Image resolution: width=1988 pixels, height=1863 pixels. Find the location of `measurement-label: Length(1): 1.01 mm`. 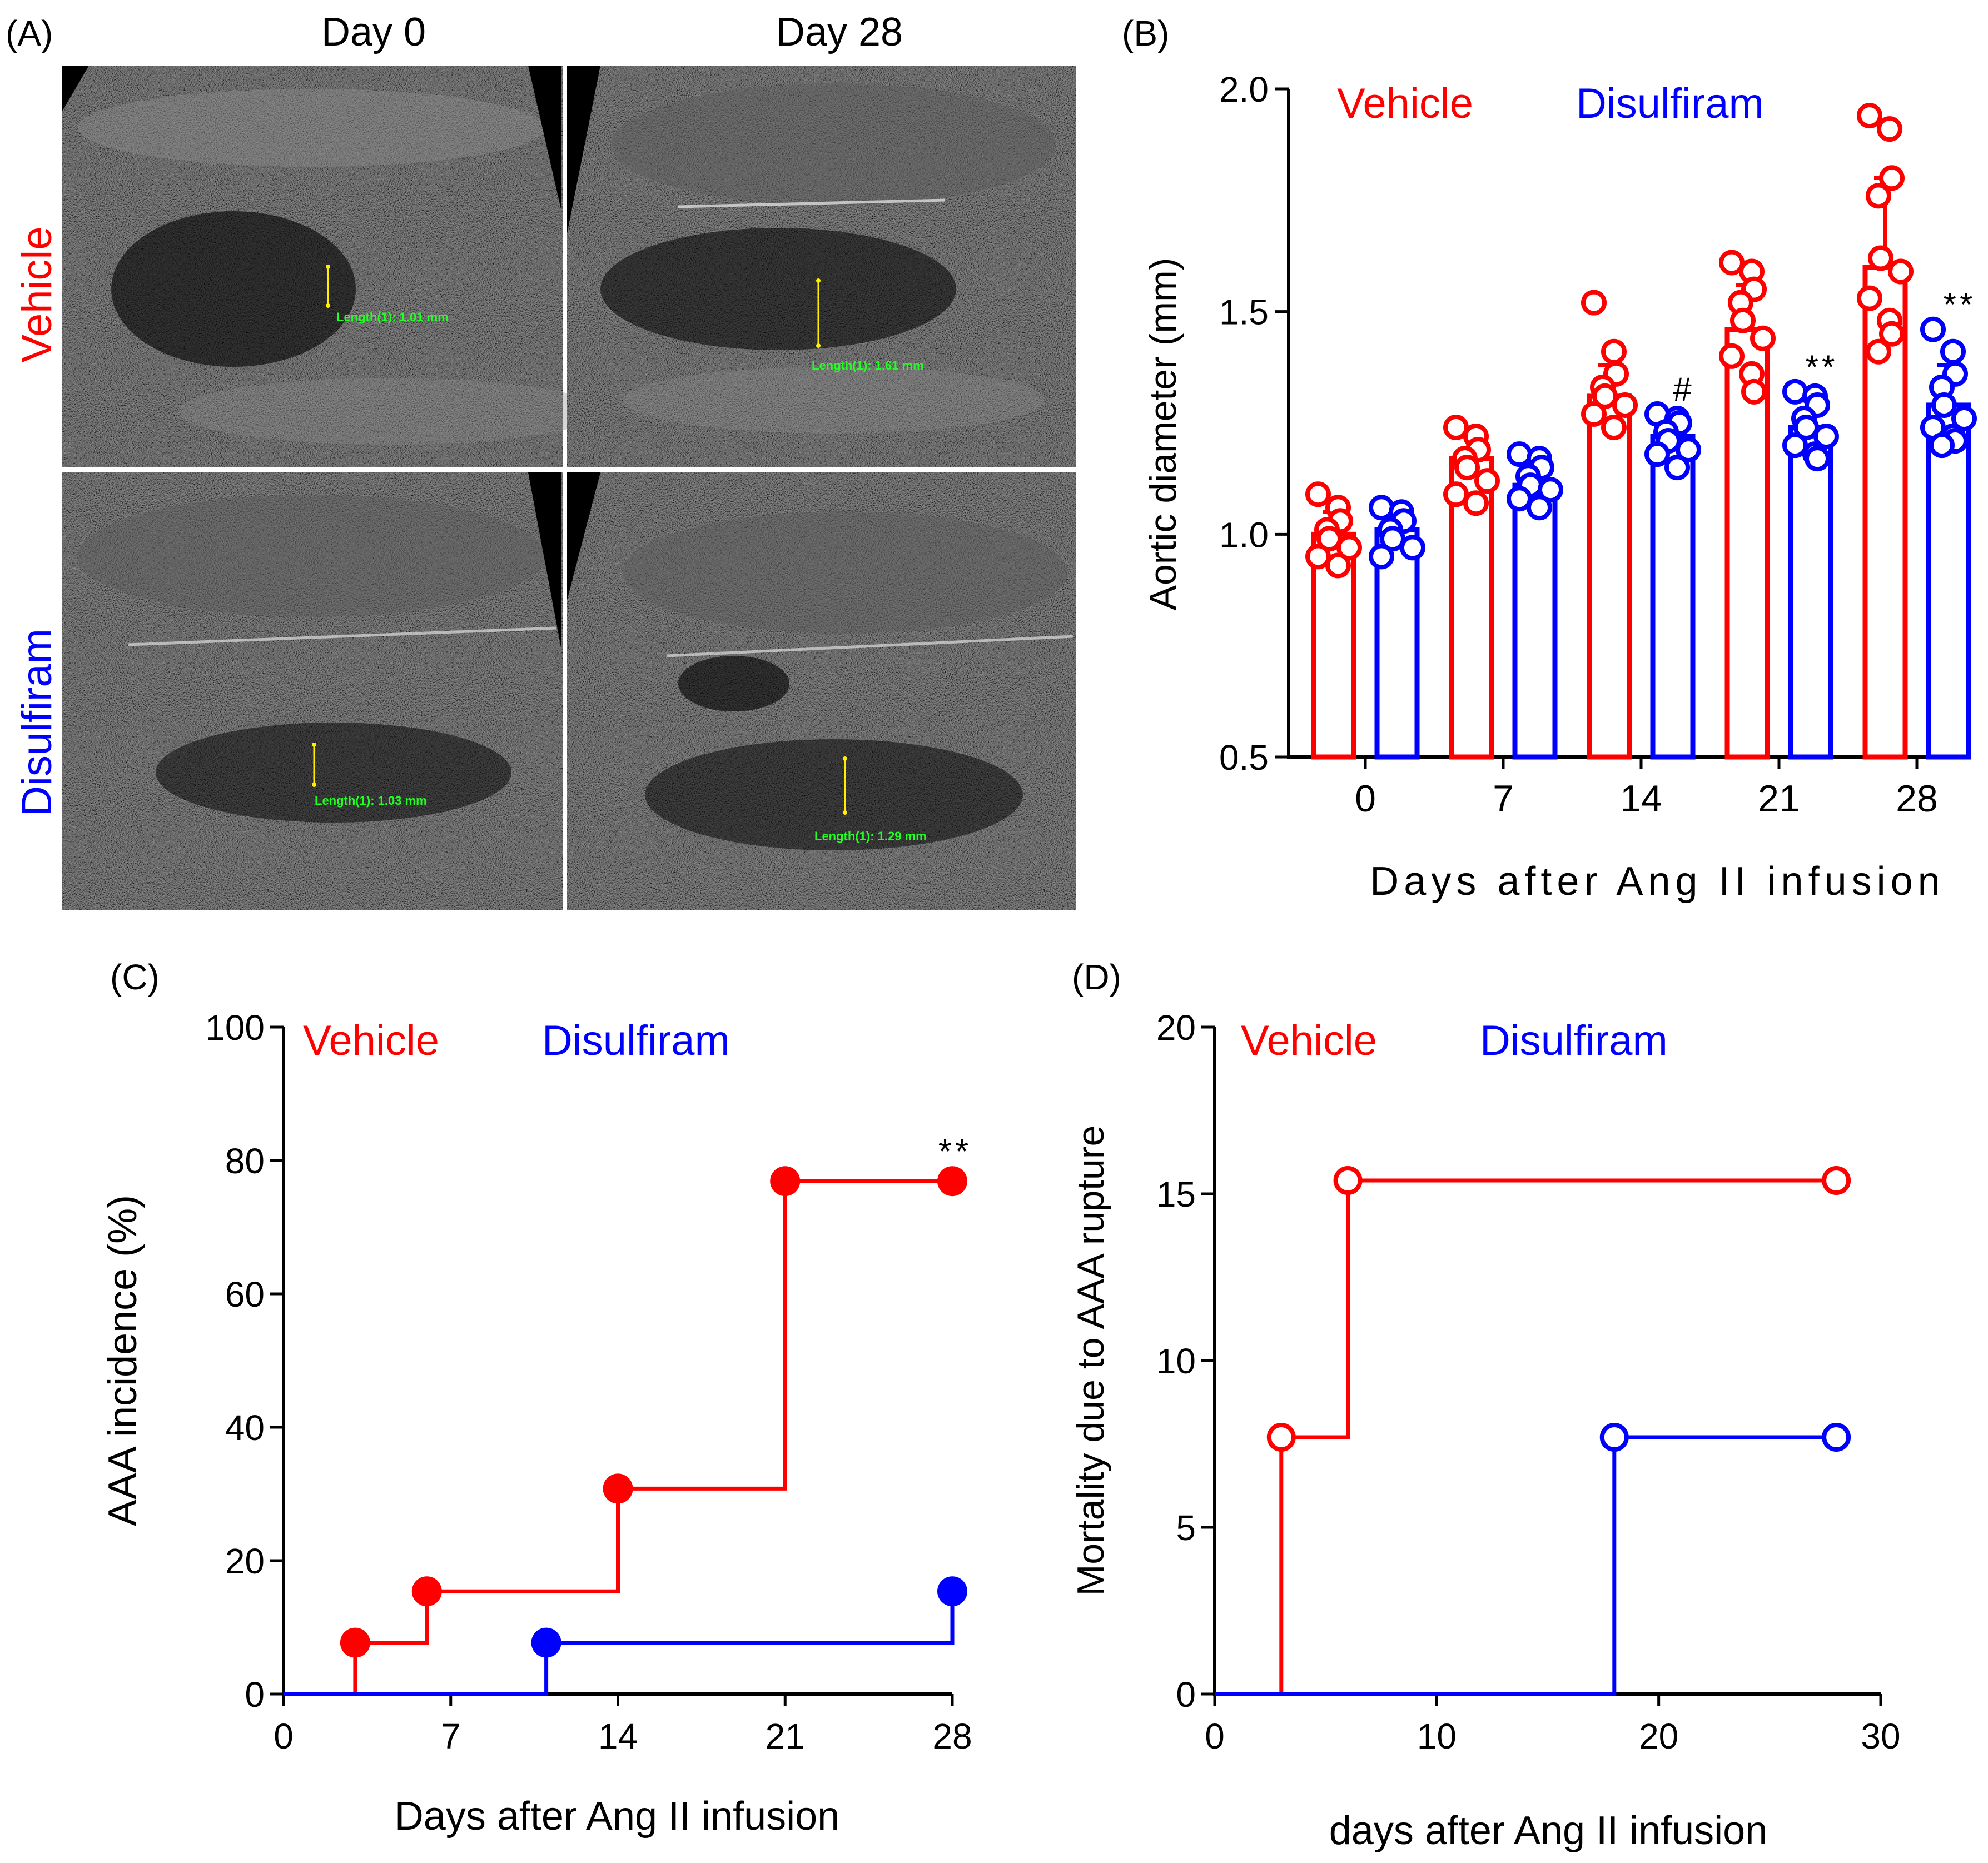

measurement-label: Length(1): 1.01 mm is located at coordinates (392, 317).